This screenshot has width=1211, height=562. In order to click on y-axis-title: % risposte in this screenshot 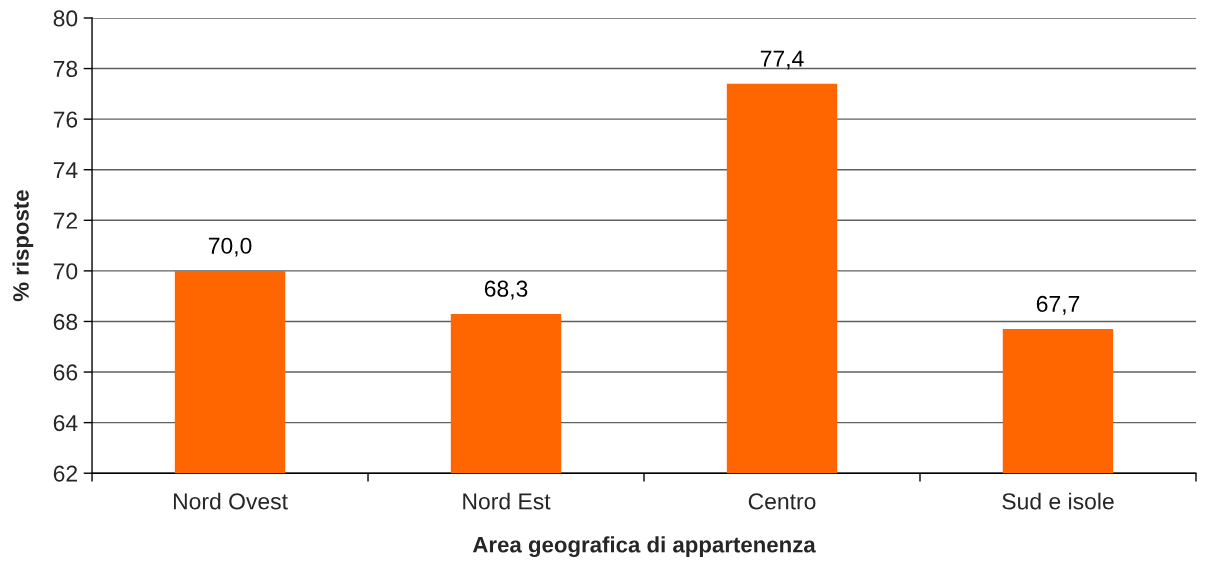, I will do `click(23, 246)`.